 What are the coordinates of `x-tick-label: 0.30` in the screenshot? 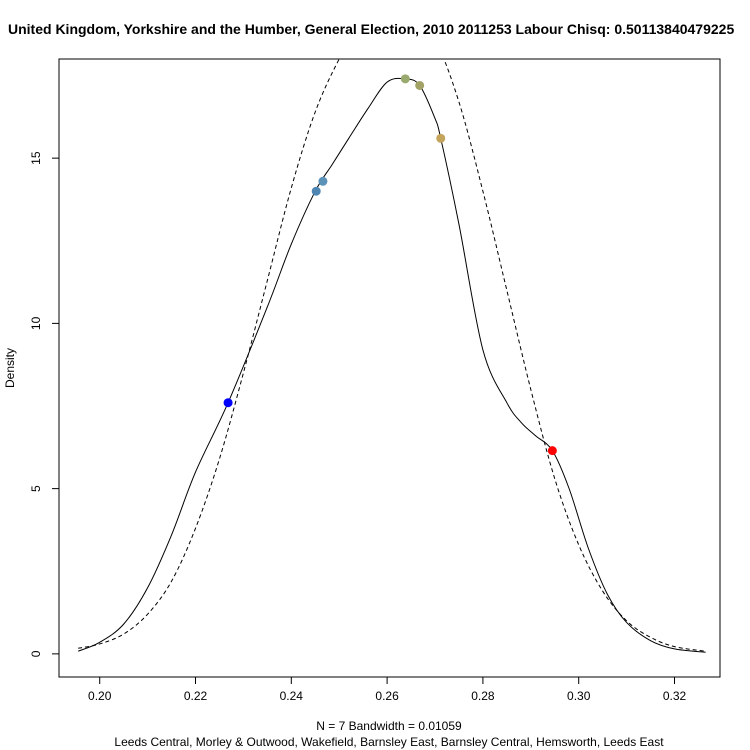 It's located at (579, 696).